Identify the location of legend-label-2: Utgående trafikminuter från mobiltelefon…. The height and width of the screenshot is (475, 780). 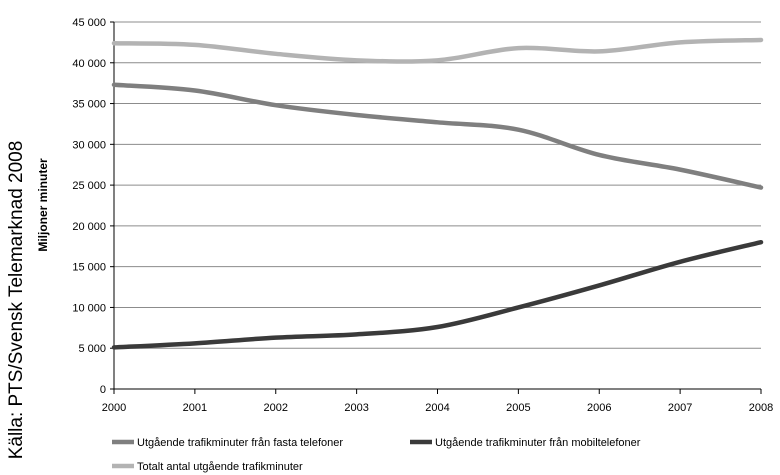
(538, 443).